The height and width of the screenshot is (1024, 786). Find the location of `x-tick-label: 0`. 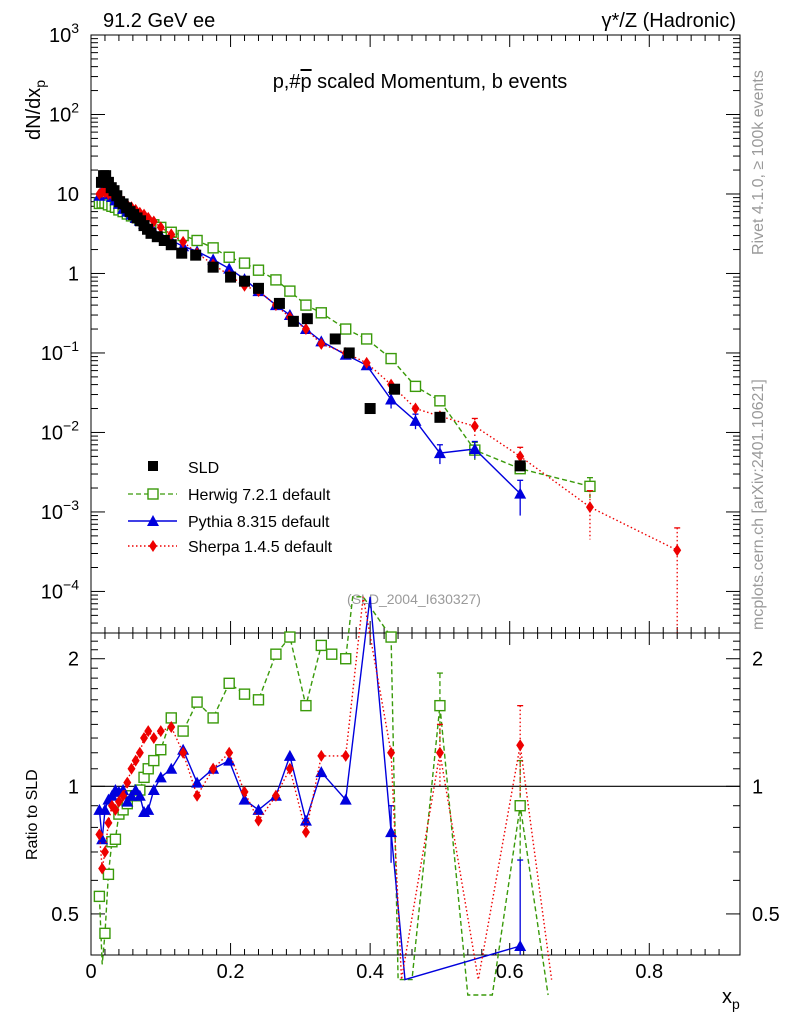

x-tick-label: 0 is located at coordinates (90, 972).